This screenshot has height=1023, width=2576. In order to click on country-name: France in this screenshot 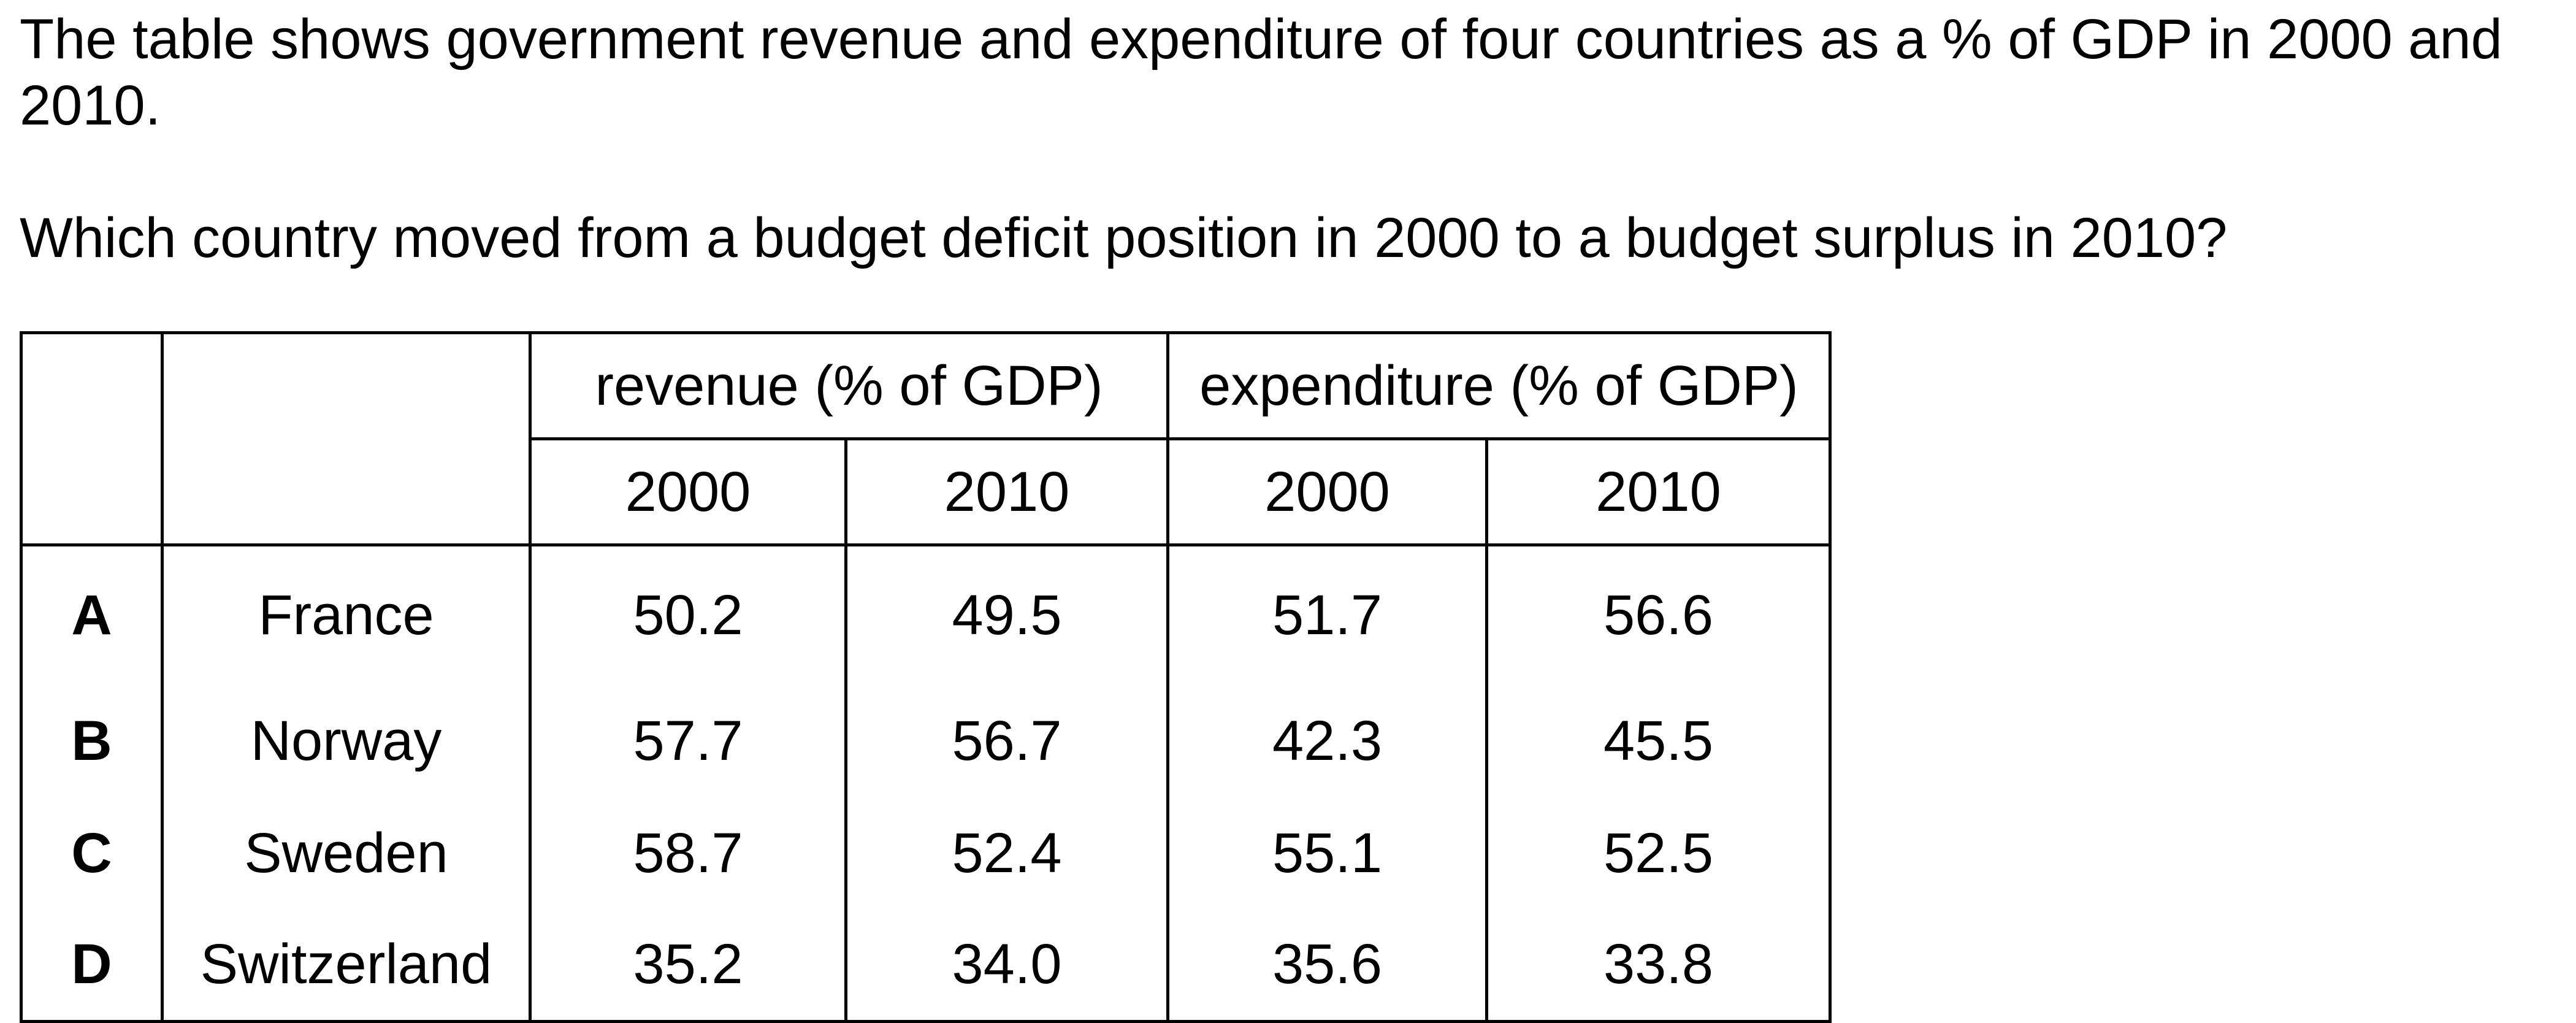, I will do `click(347, 614)`.